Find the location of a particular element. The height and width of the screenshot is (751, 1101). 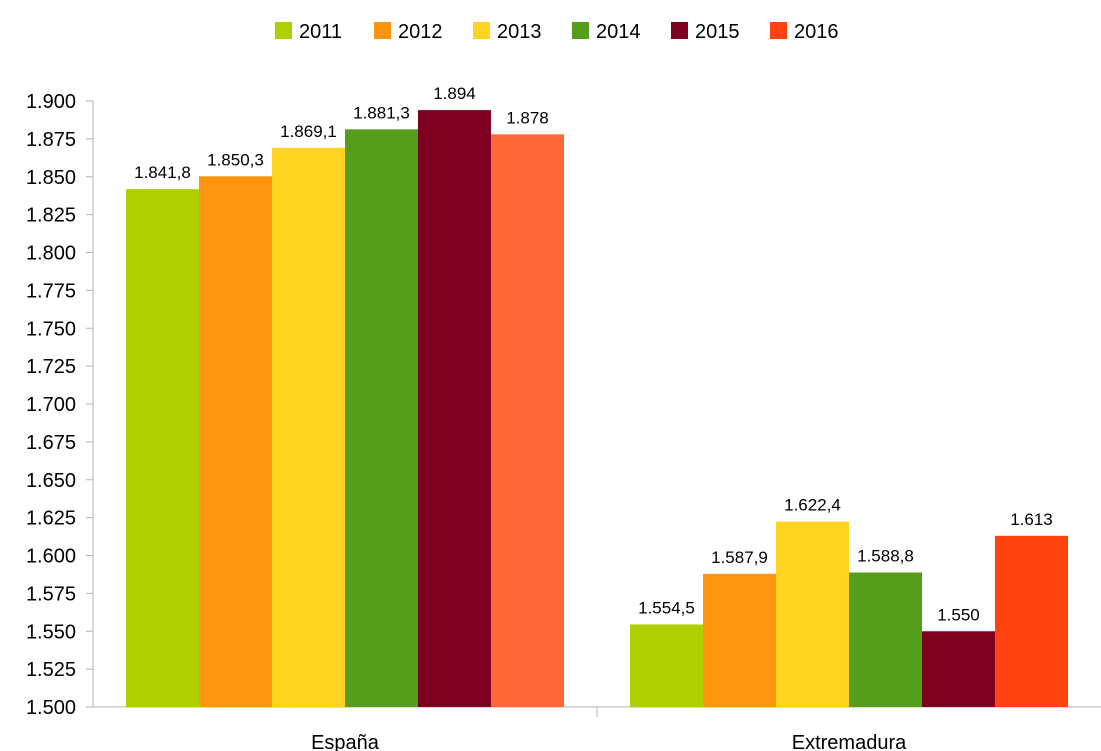

data-label: 1.554,5 is located at coordinates (666, 607).